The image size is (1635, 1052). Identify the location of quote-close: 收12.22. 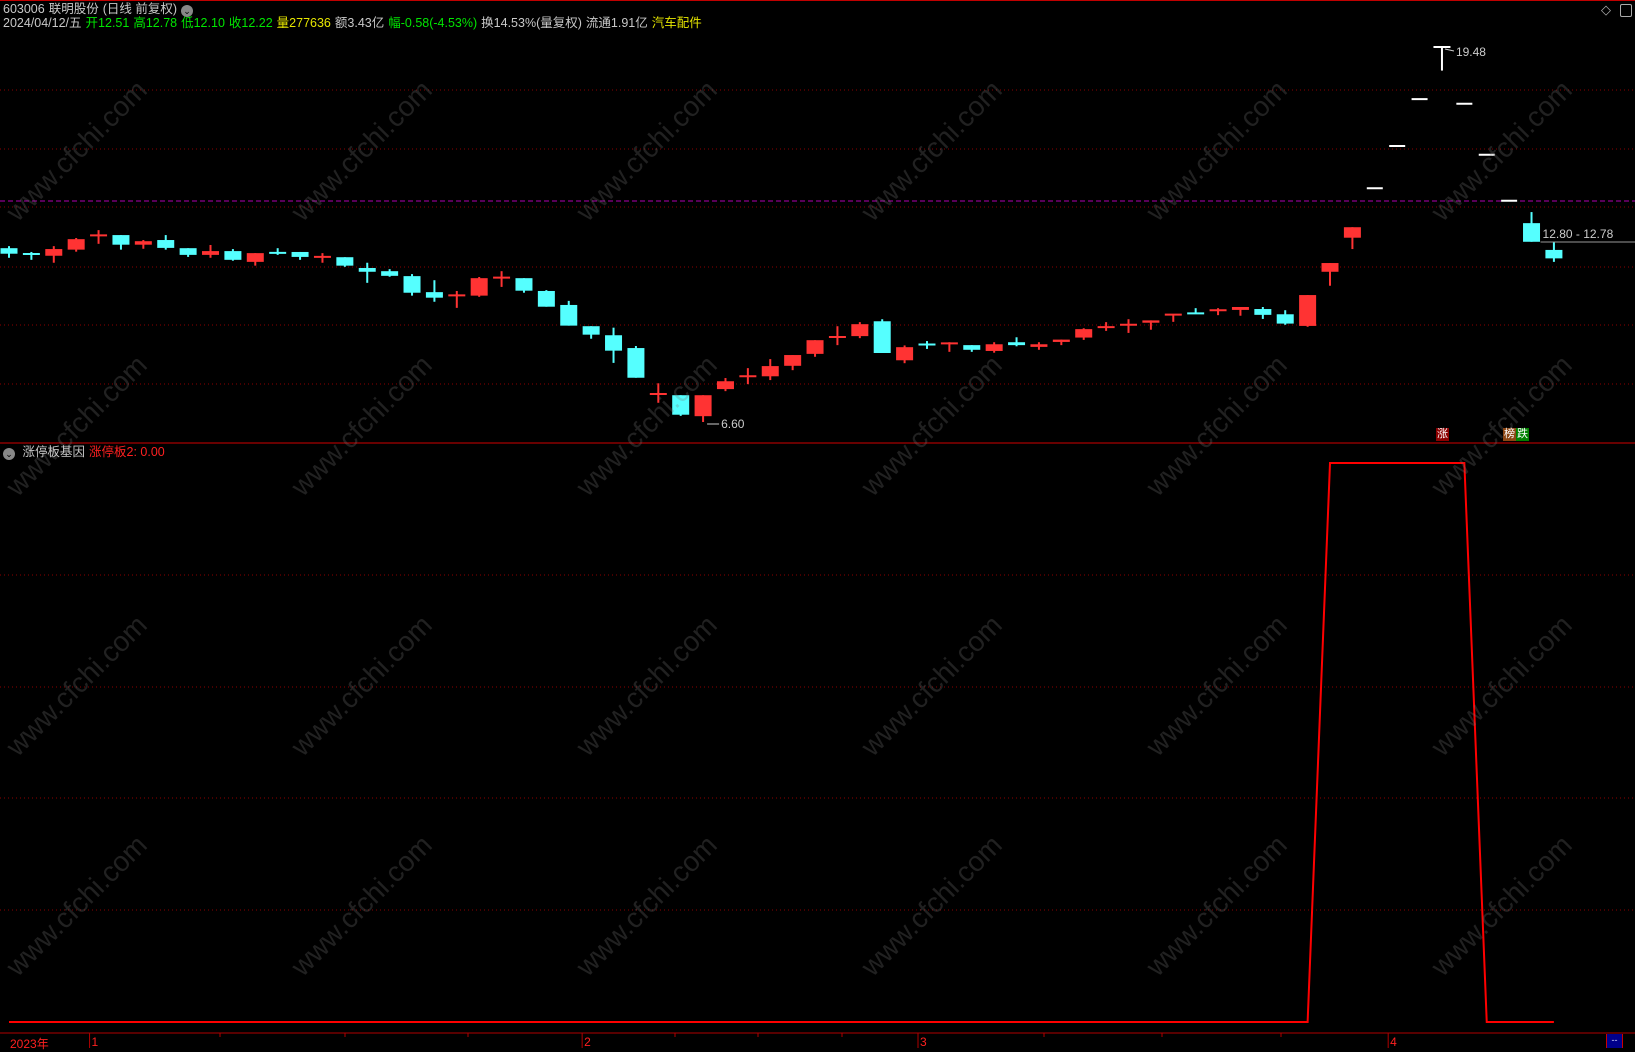
(250, 23).